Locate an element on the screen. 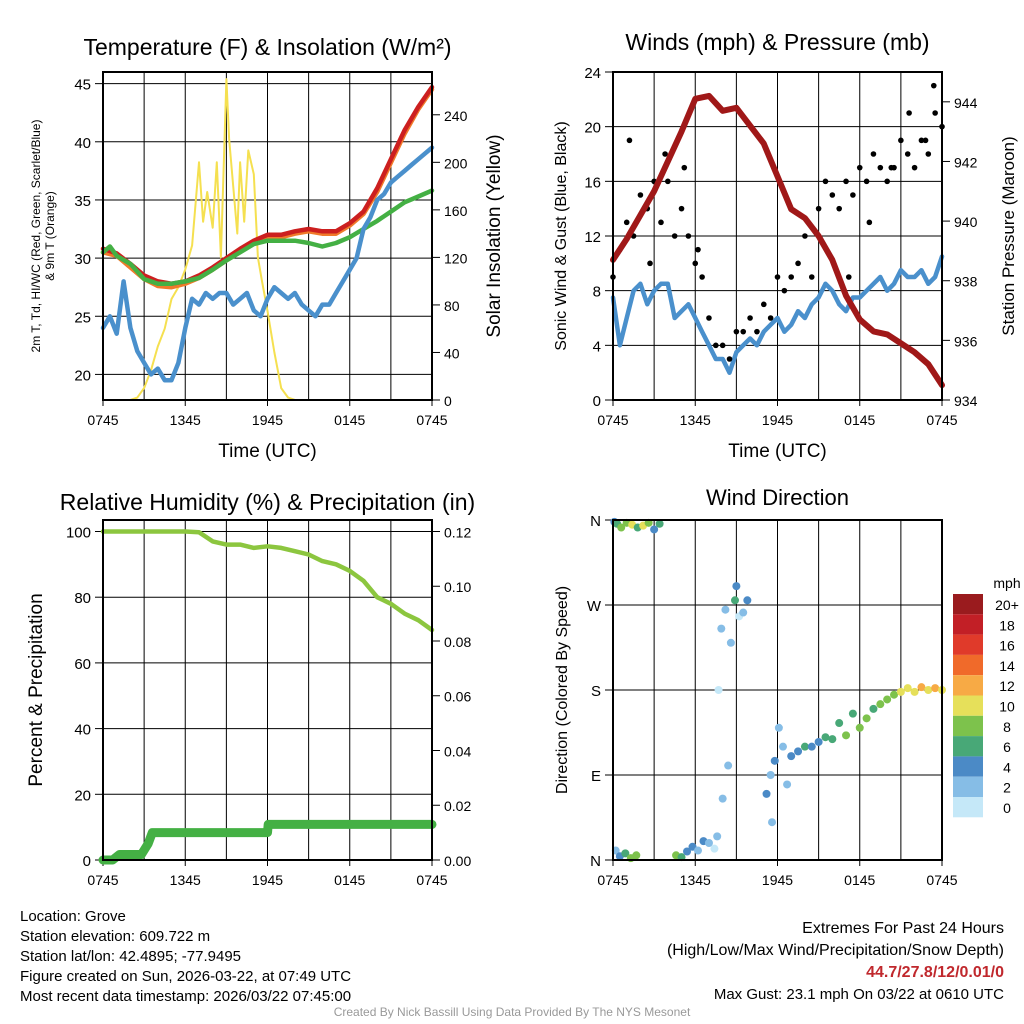 Image resolution: width=1024 pixels, height=1024 pixels. plot-frame is located at coordinates (777, 690).